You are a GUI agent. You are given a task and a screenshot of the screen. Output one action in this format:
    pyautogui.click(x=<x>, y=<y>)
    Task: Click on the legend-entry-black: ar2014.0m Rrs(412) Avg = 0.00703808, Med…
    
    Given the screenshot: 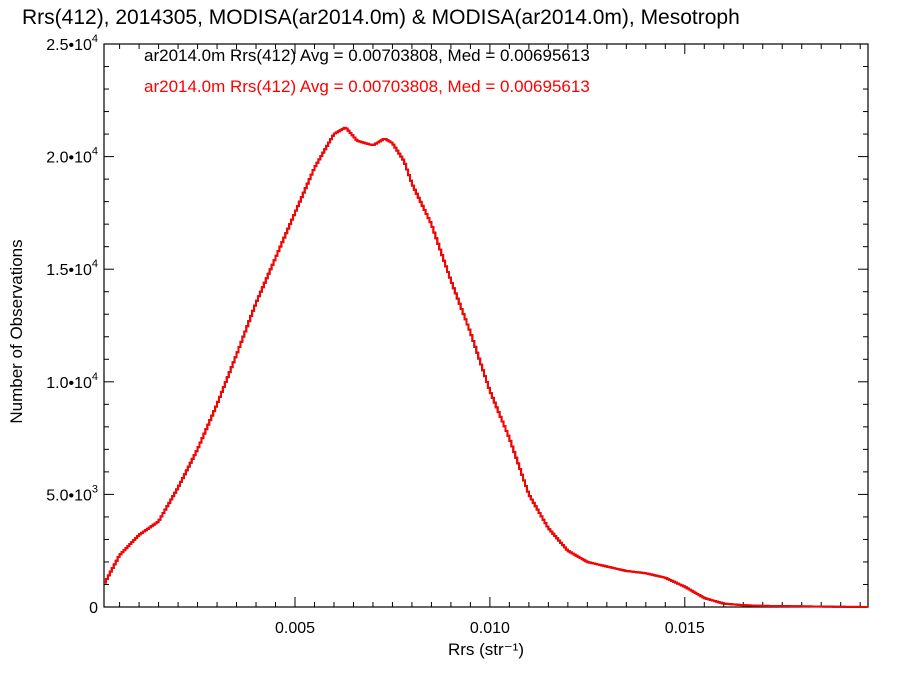 What is the action you would take?
    pyautogui.click(x=367, y=55)
    